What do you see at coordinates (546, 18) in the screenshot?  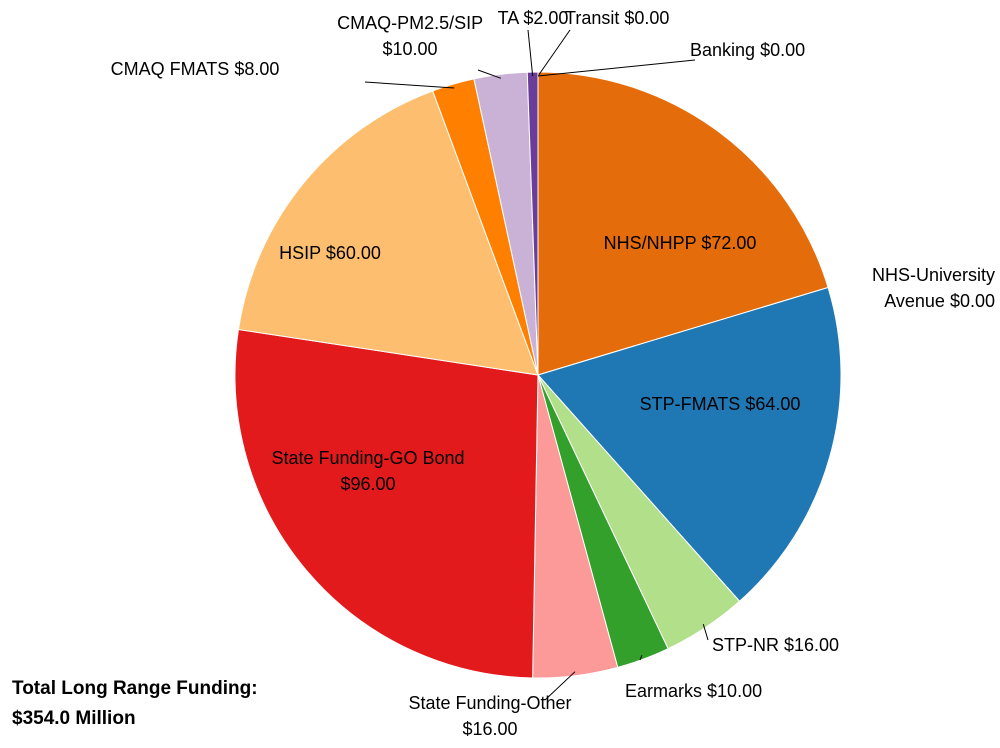 I see `slice-value: $2.00` at bounding box center [546, 18].